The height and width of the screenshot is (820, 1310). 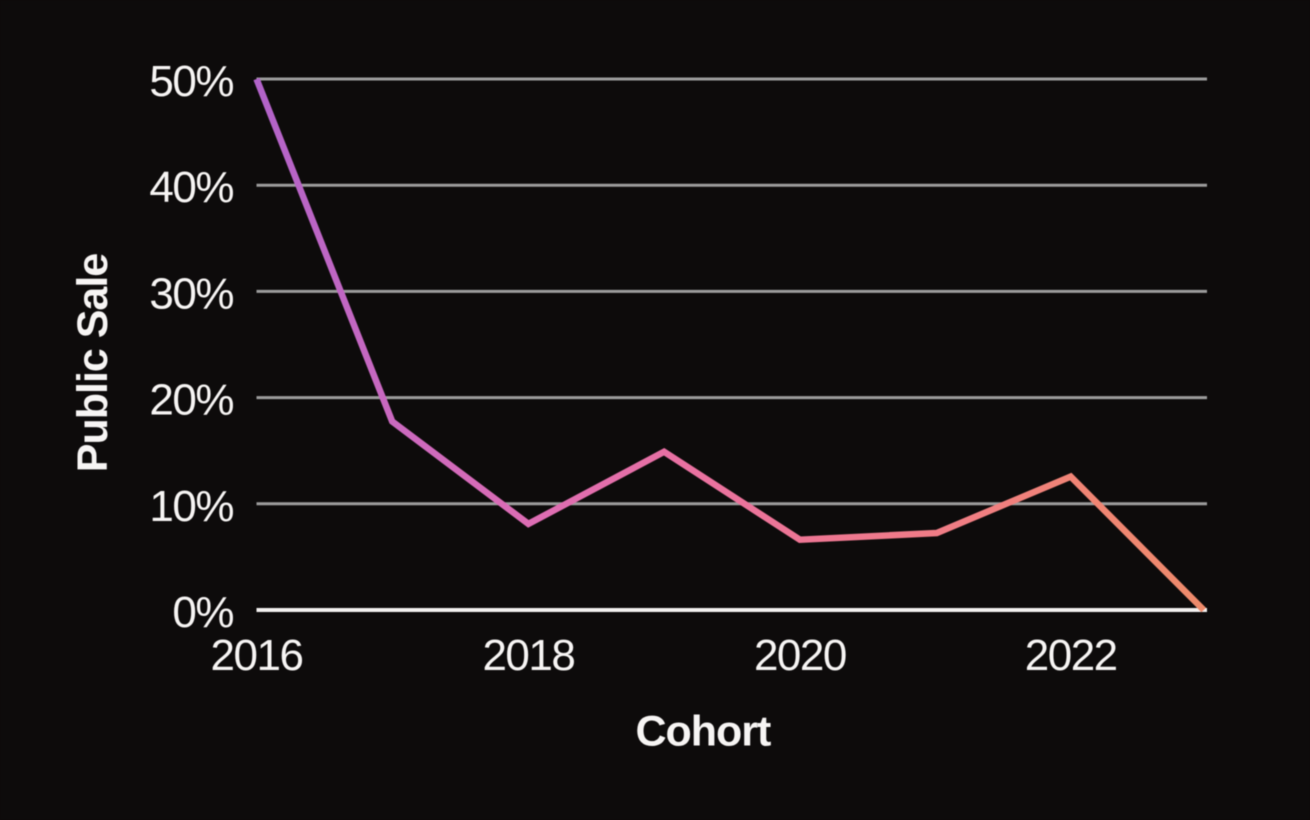 What do you see at coordinates (191, 187) in the screenshot?
I see `svg-text: 40%` at bounding box center [191, 187].